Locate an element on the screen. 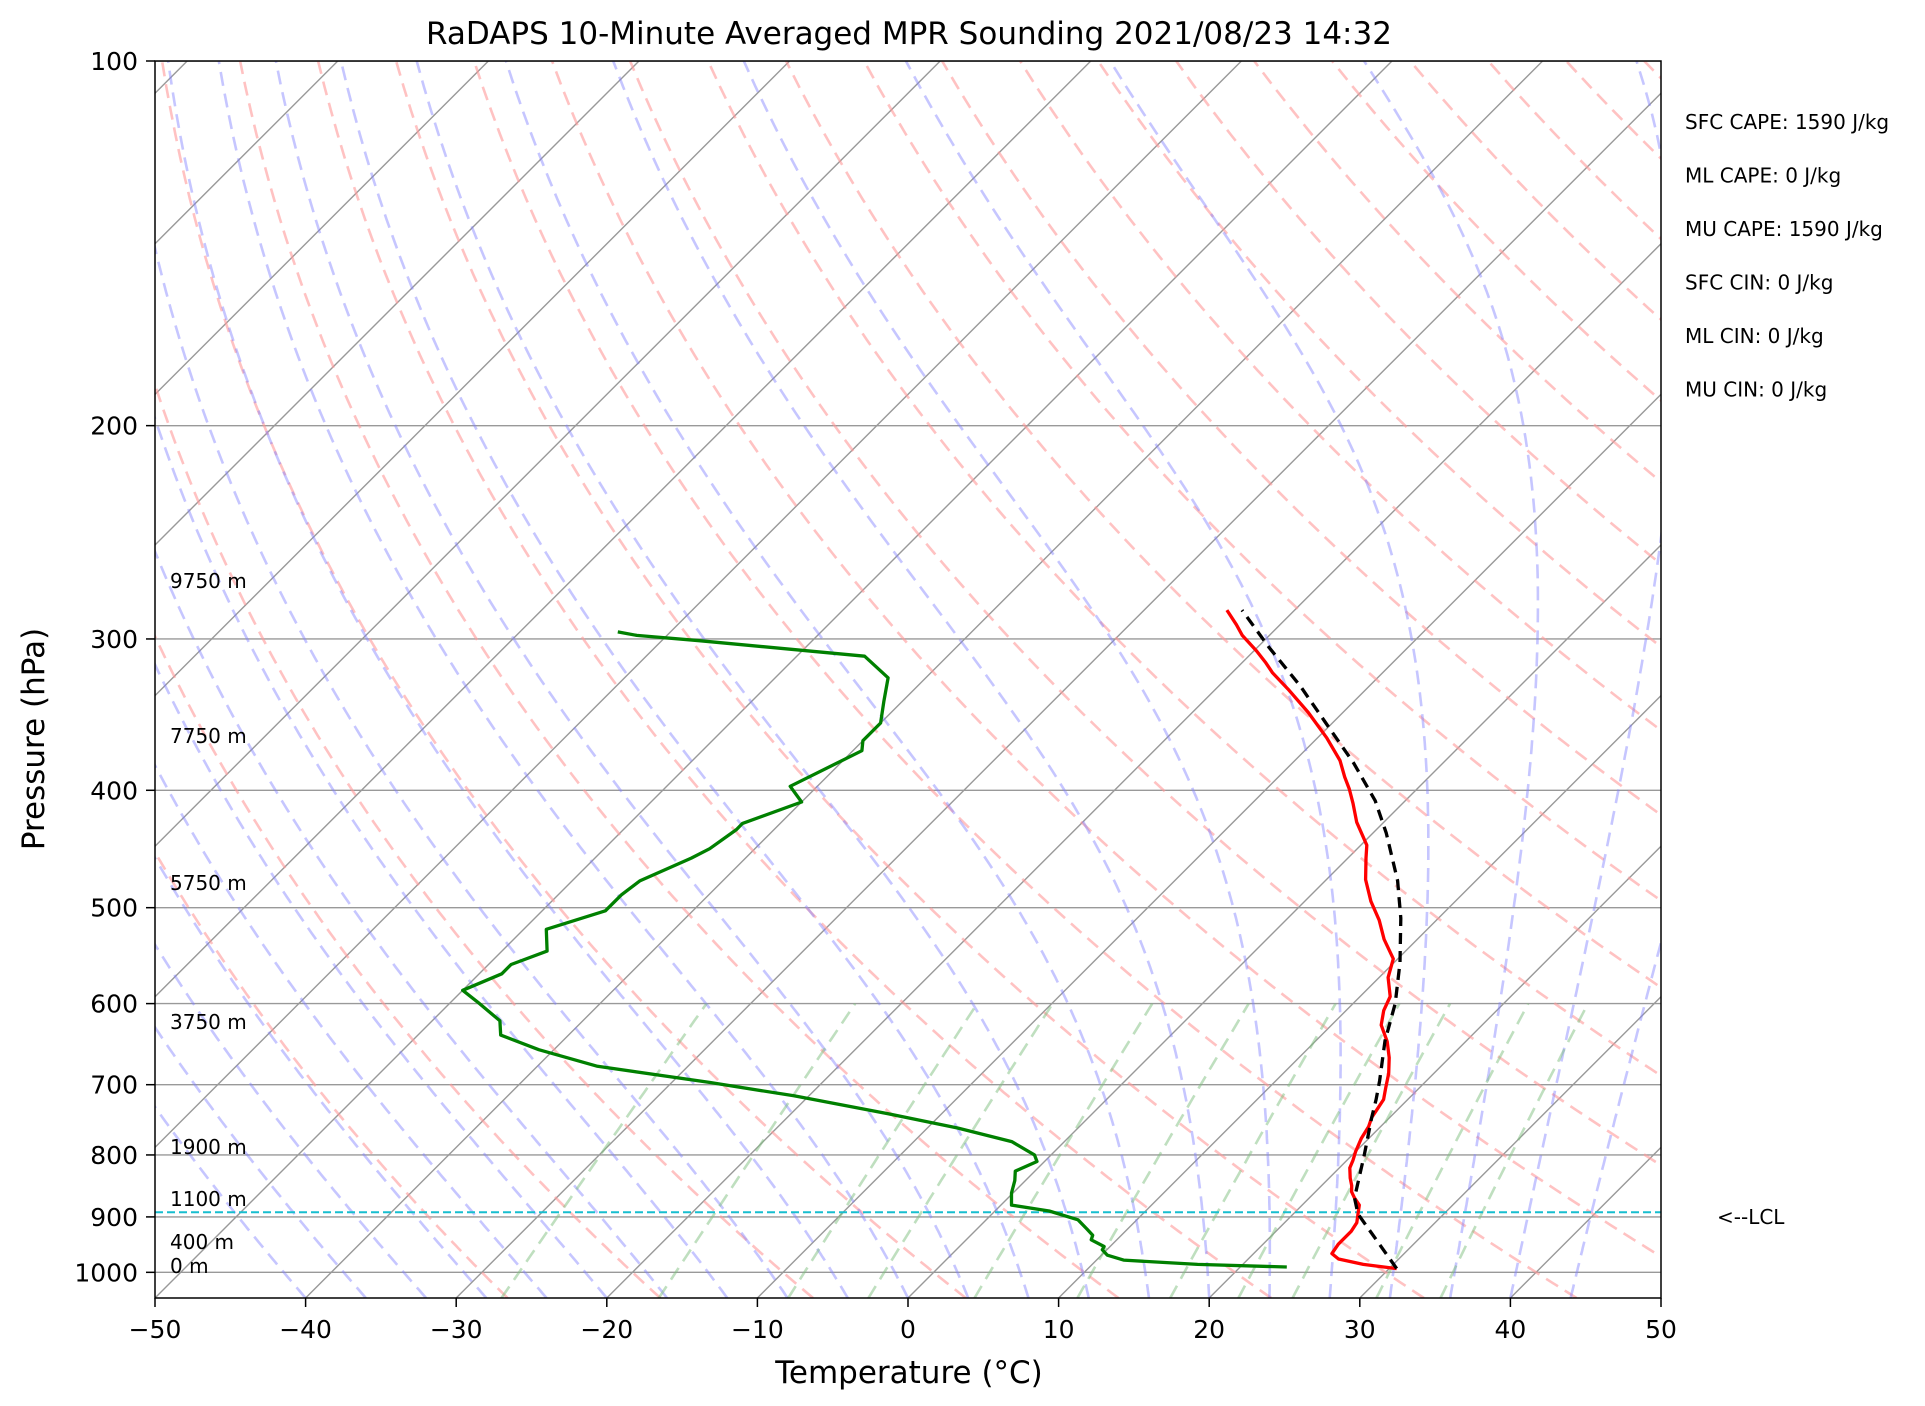  y-tick-label: 1000 is located at coordinates (106, 1272).